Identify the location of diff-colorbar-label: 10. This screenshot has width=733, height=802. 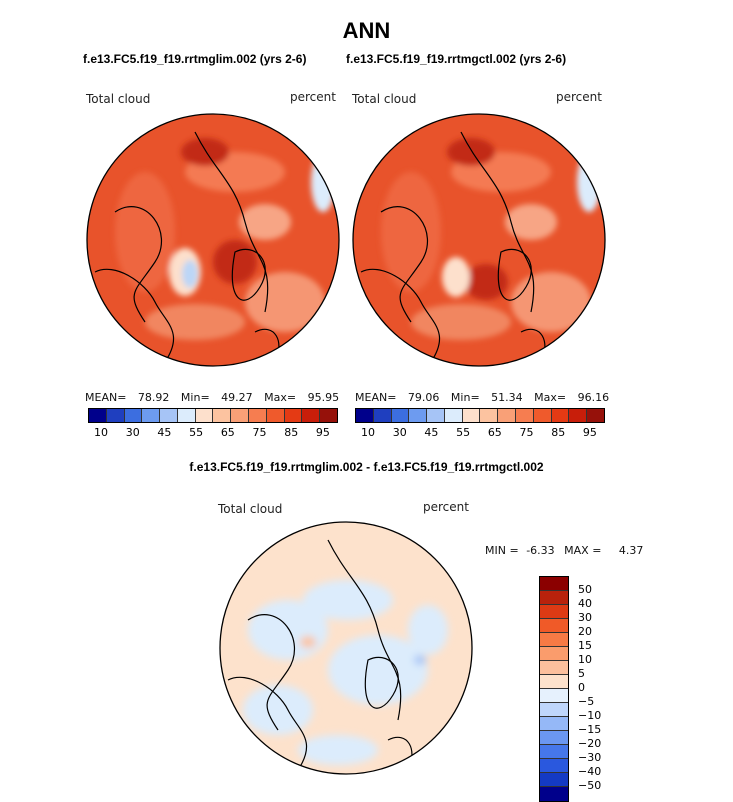
(585, 659).